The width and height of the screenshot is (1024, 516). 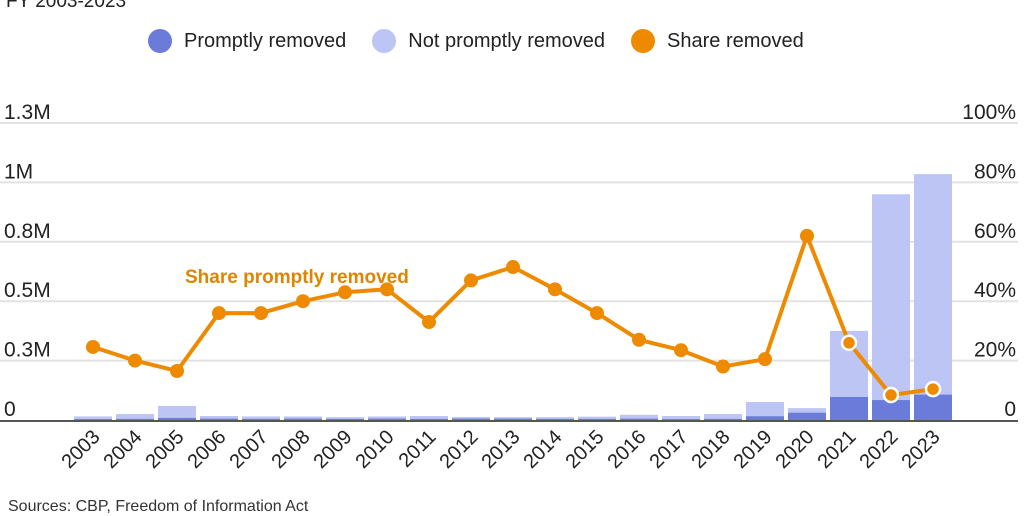 What do you see at coordinates (291, 449) in the screenshot?
I see `x-tick-label: 2008` at bounding box center [291, 449].